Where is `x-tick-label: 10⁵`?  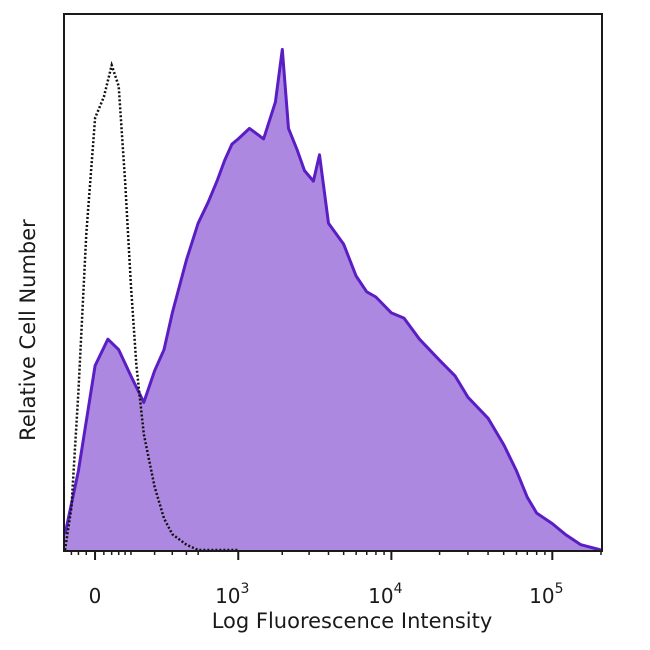 x-tick-label: 10⁵ is located at coordinates (546, 594).